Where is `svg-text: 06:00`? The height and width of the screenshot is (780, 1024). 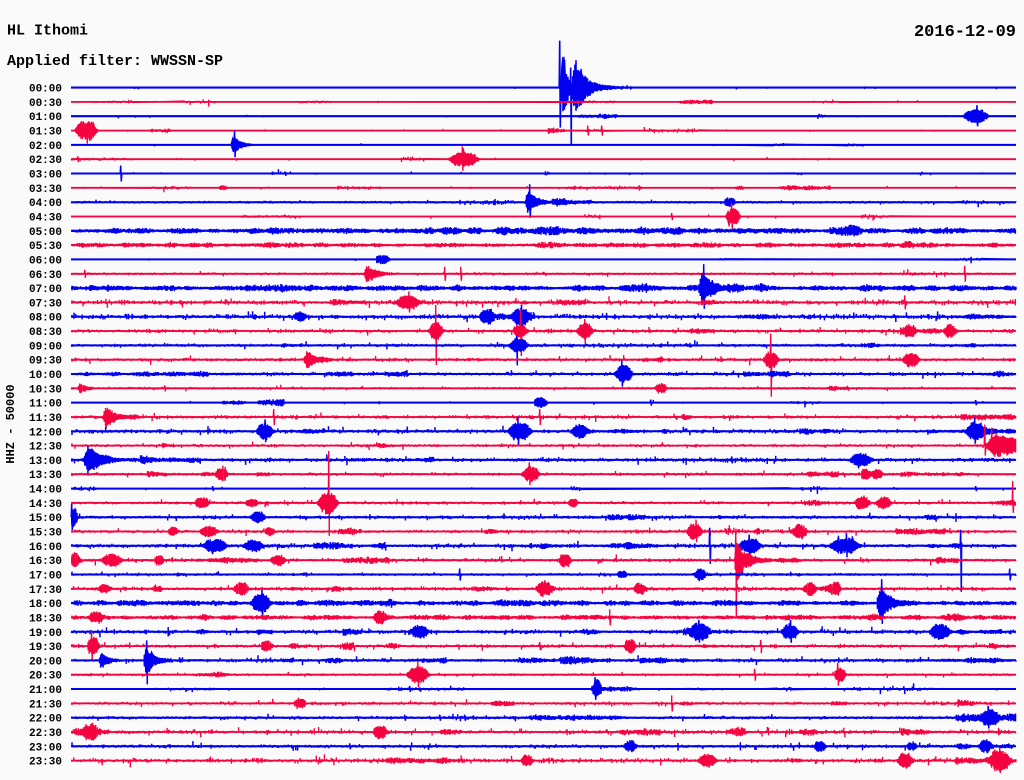 svg-text: 06:00 is located at coordinates (45, 261).